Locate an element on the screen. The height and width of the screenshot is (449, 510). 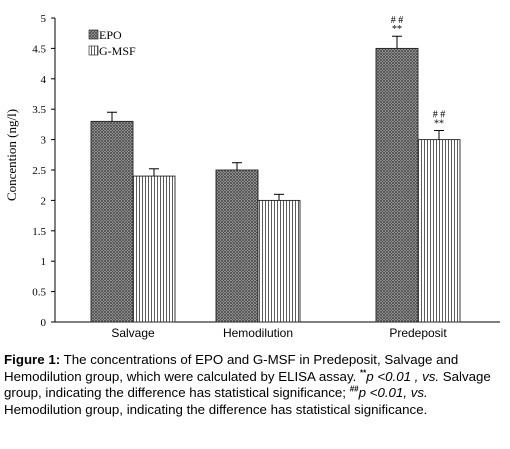
bar-g-msf-hemodilution is located at coordinates (279, 261).